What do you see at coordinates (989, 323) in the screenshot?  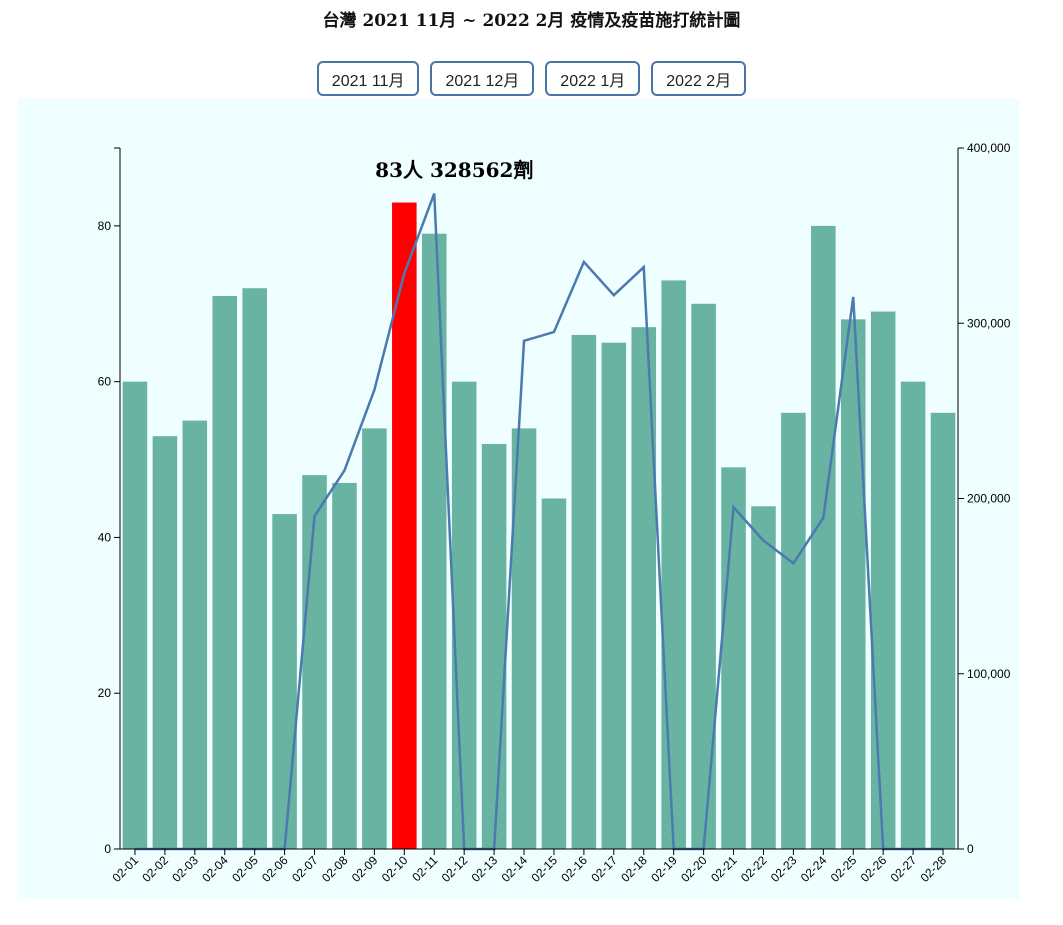 I see `right-axis-tick-label: 300,000` at bounding box center [989, 323].